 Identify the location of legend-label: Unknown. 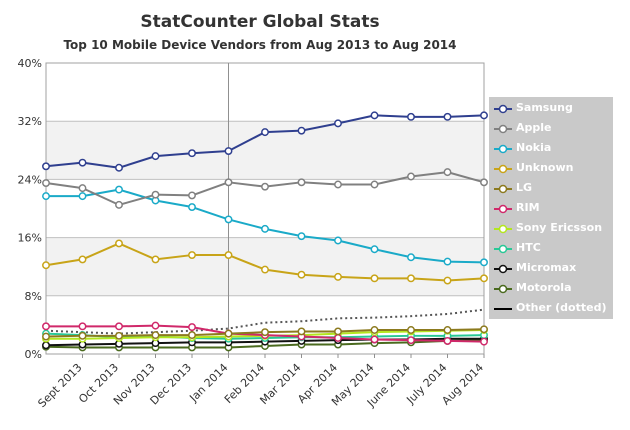
(545, 167).